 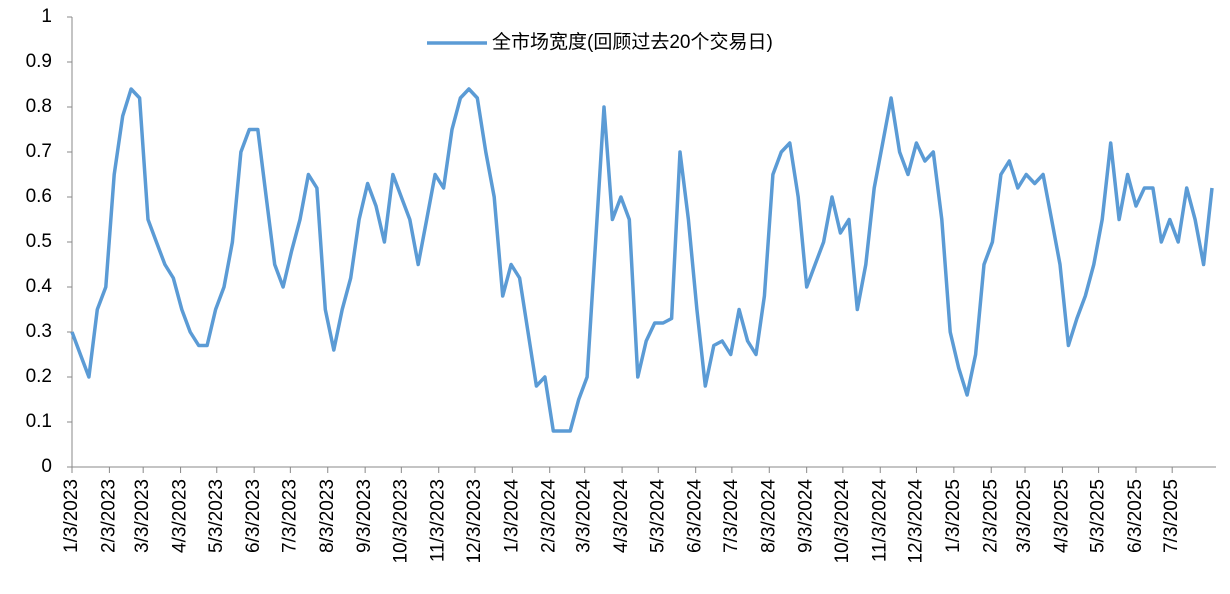 I want to click on x-tick-label: 11/3/2023, so click(x=438, y=520).